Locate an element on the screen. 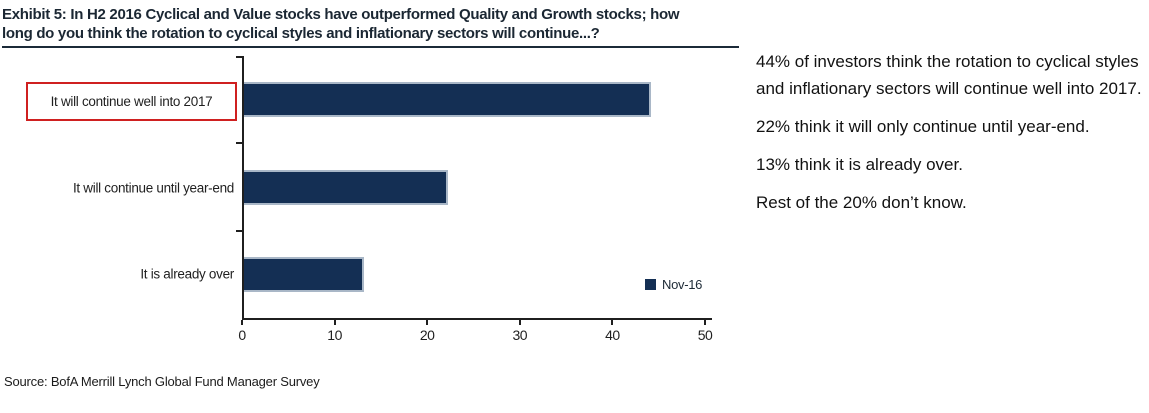 This screenshot has width=1149, height=413. legend-swatch-icon is located at coordinates (650, 284).